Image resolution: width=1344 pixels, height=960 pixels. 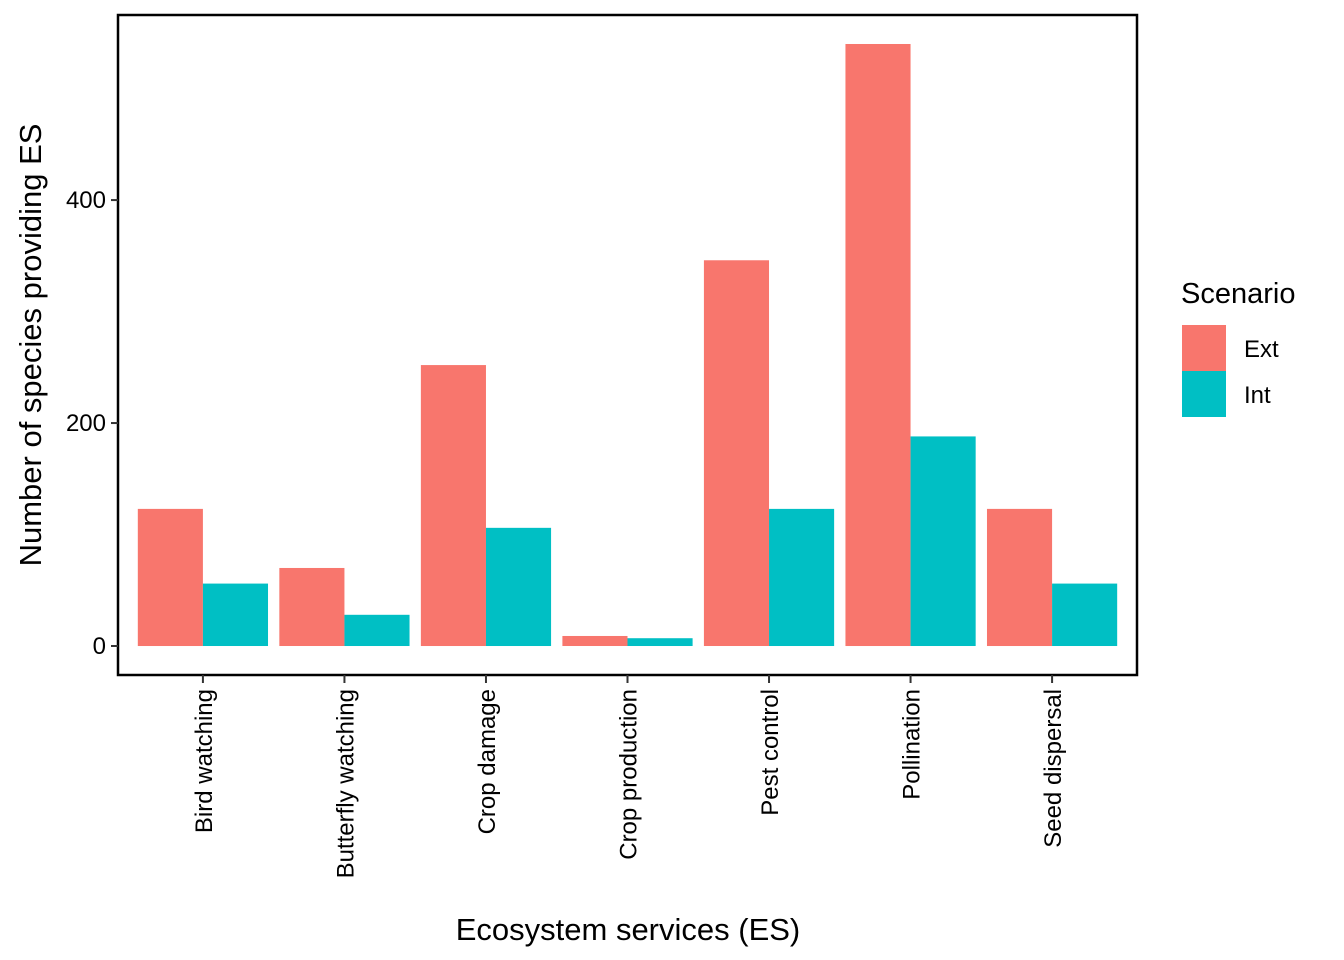 What do you see at coordinates (660, 642) in the screenshot?
I see `bar-crop-production-int` at bounding box center [660, 642].